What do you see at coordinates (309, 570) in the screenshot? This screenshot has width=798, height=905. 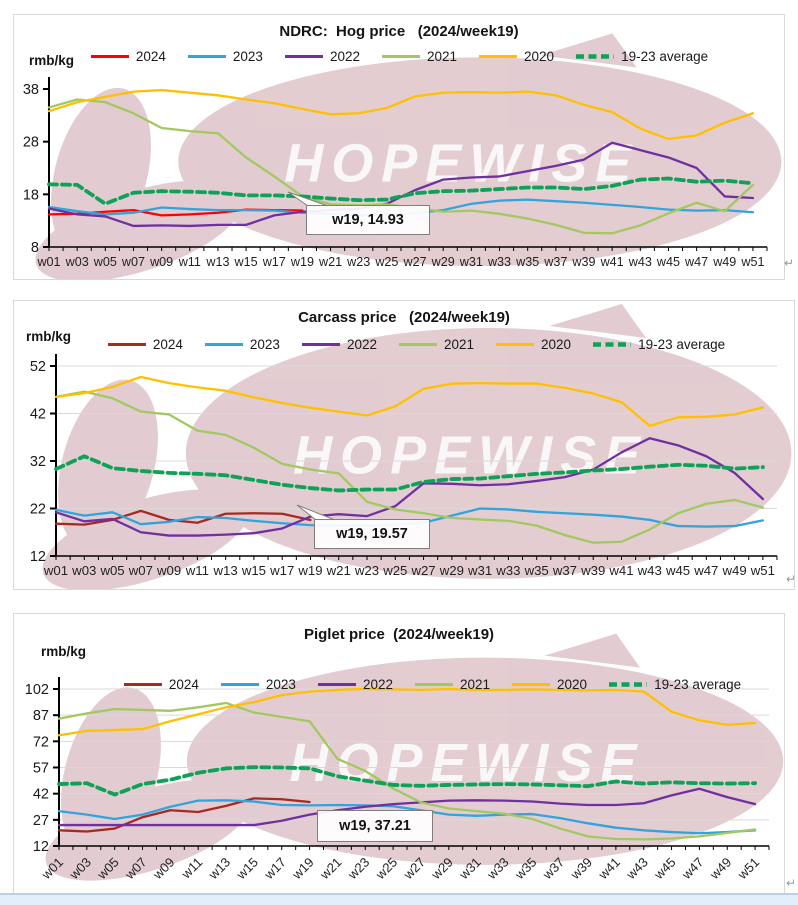 I see `x-tick-label: w19` at bounding box center [309, 570].